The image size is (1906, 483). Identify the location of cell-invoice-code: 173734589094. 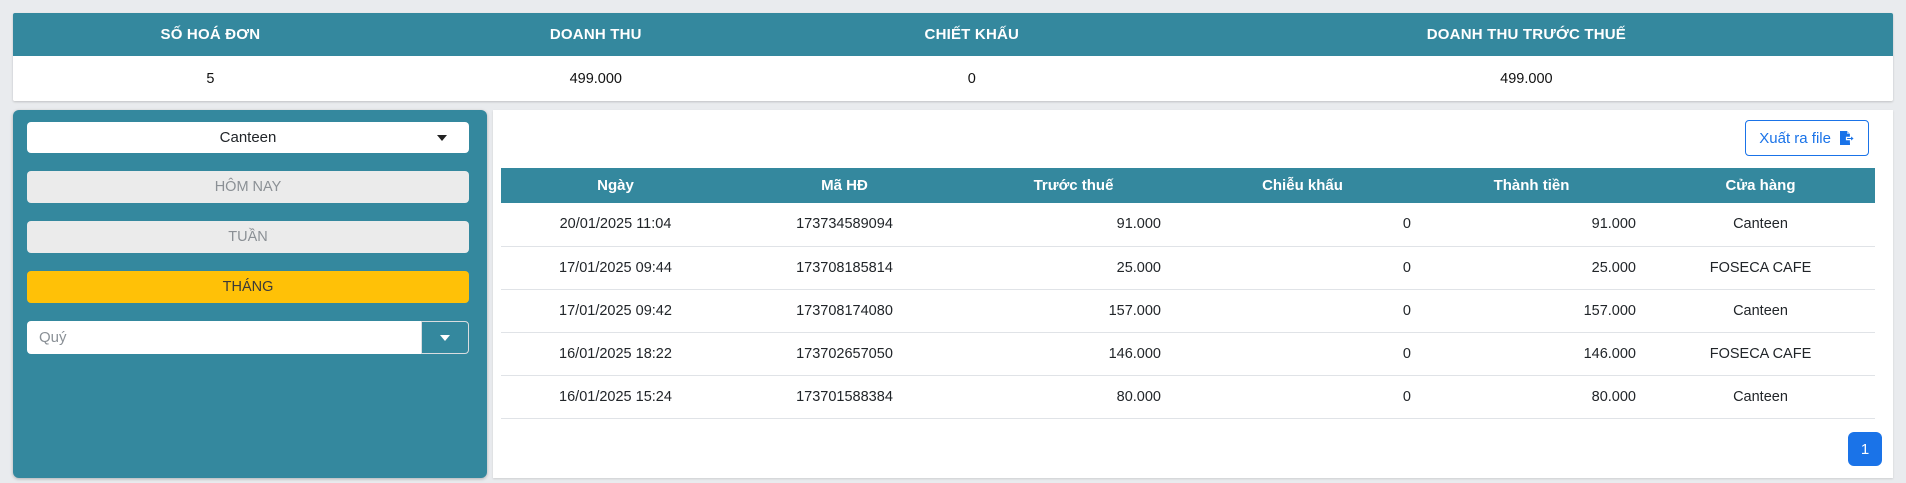
(844, 225).